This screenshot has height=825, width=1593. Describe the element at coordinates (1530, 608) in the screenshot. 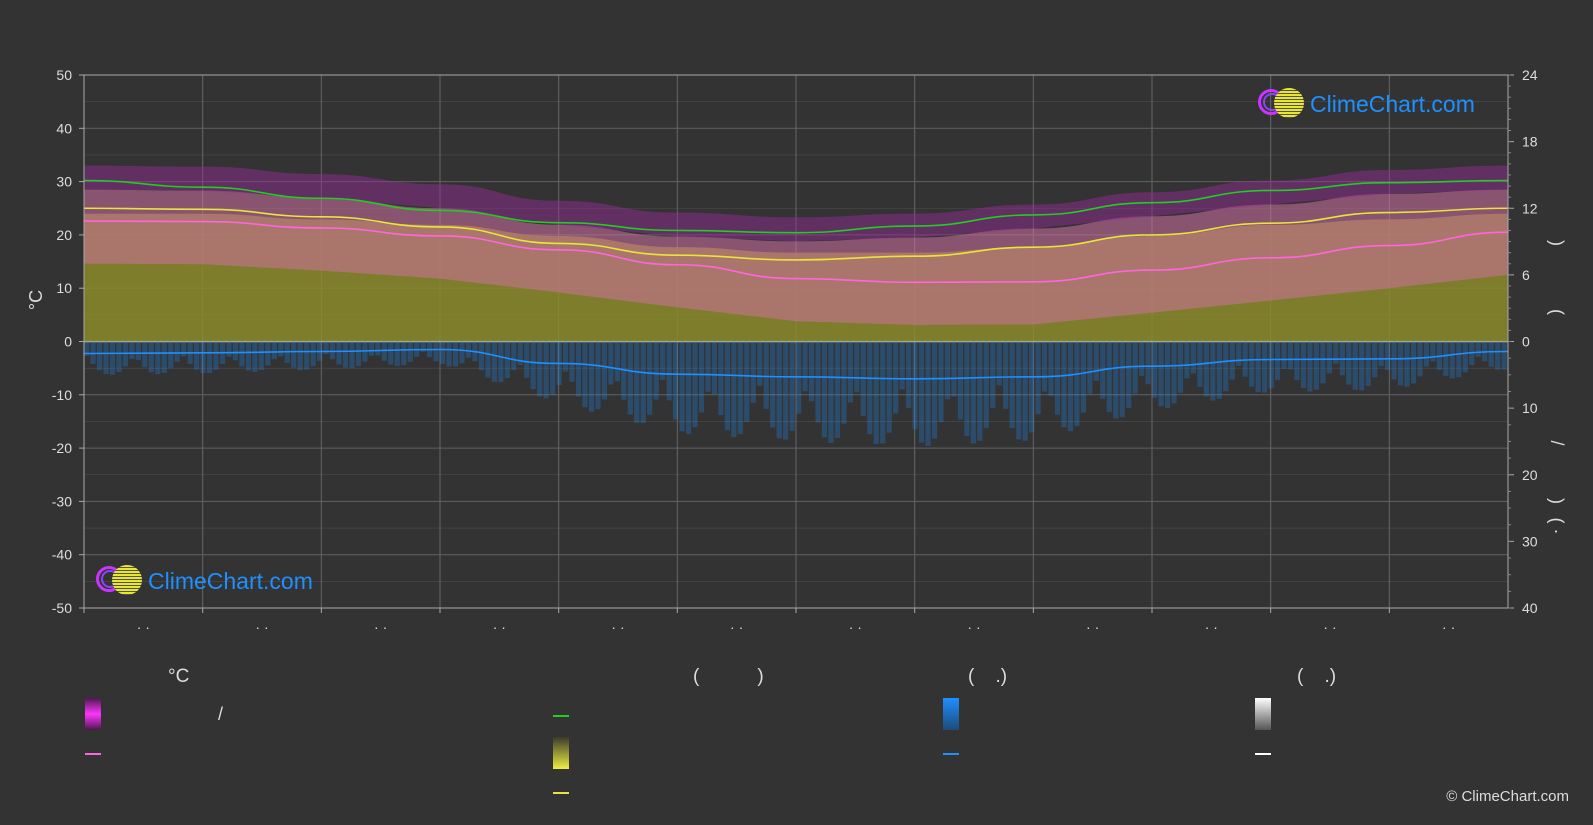

I see `right-tick-label-bottom: 40` at that location.